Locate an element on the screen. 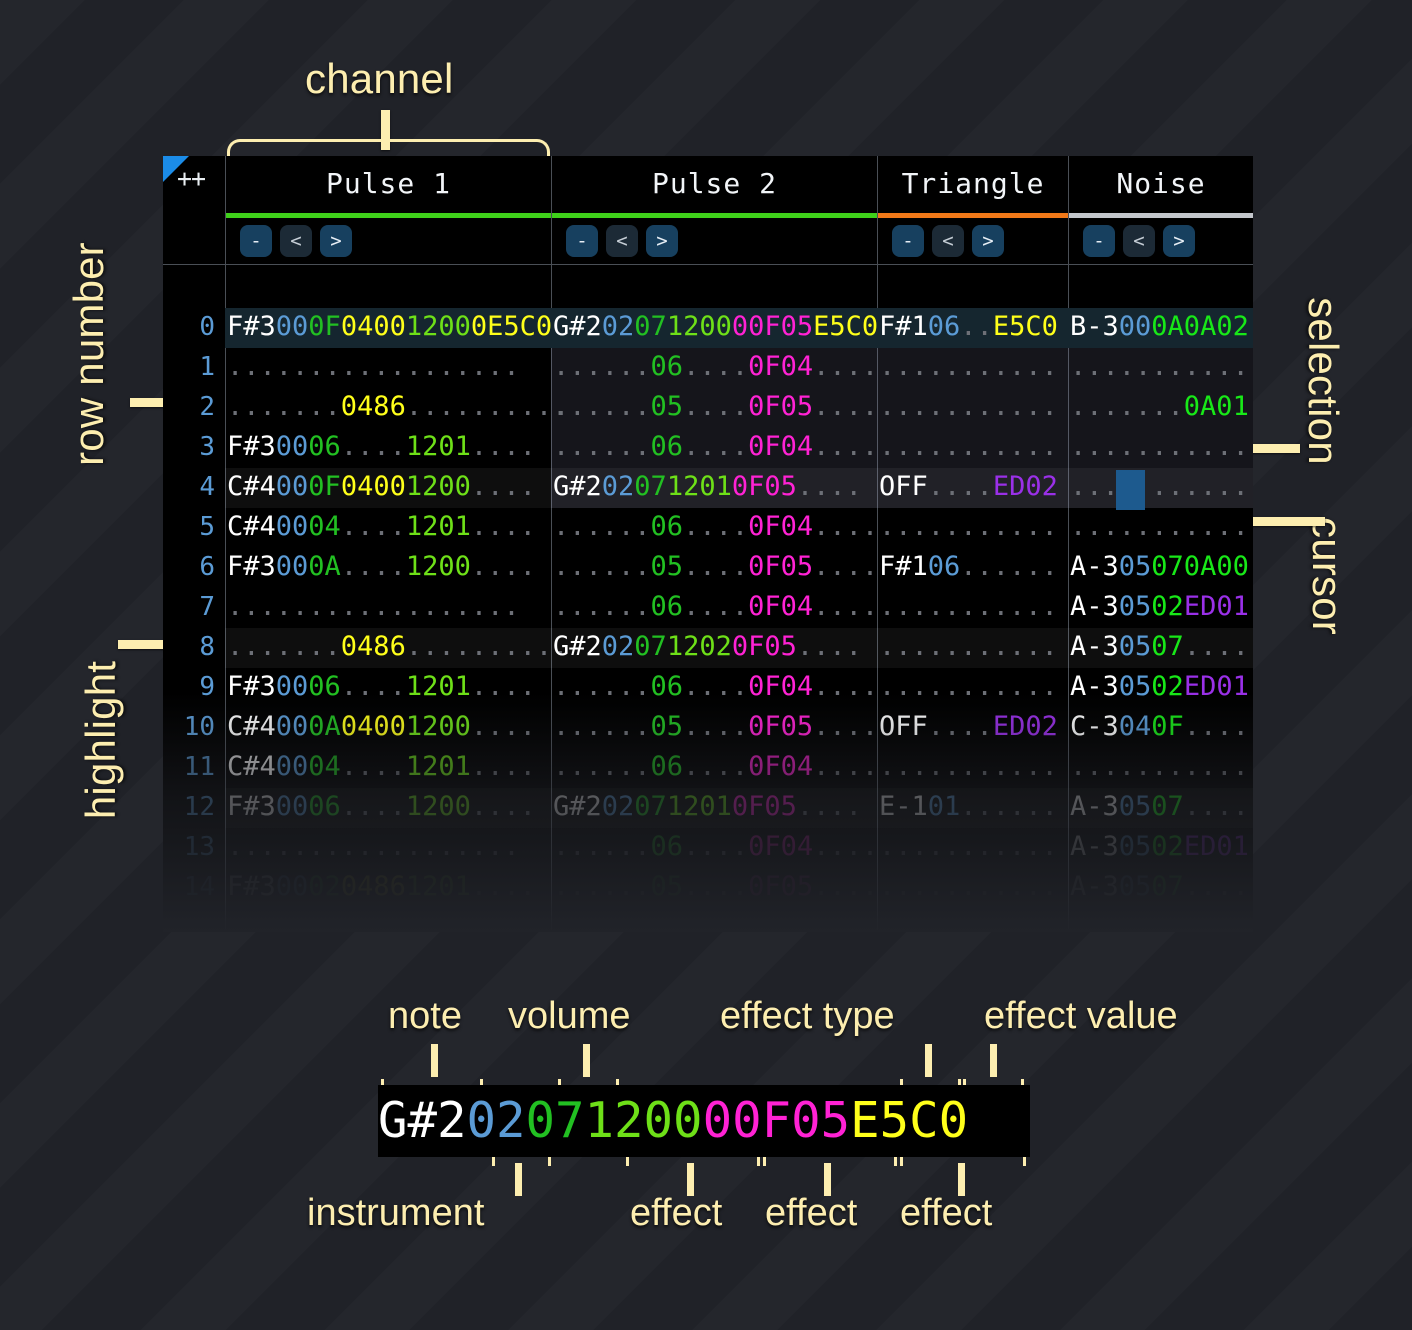  channel-accent-bar is located at coordinates (388, 215).